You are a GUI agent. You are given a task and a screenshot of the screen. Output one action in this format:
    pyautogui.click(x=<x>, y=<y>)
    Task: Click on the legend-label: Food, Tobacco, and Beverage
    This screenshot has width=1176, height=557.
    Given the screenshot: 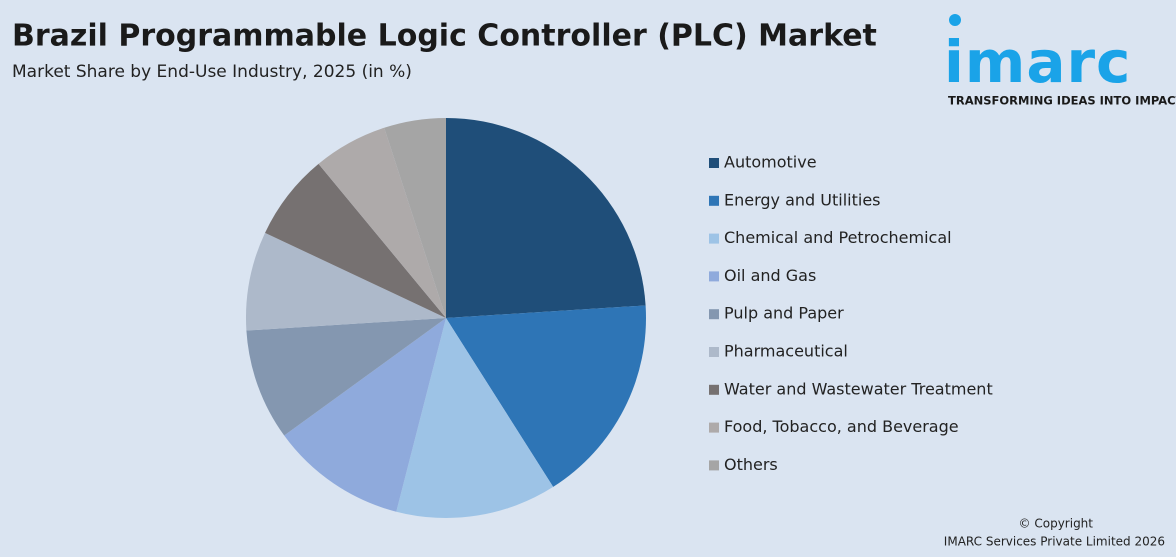 What is the action you would take?
    pyautogui.click(x=841, y=426)
    